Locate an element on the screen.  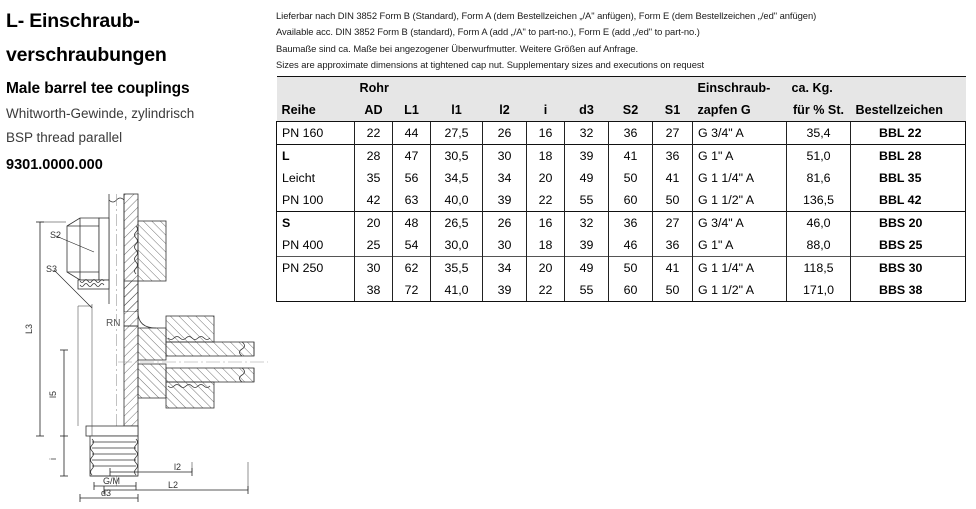
drawing-label-l2-small: l2 is located at coordinates (177, 467).